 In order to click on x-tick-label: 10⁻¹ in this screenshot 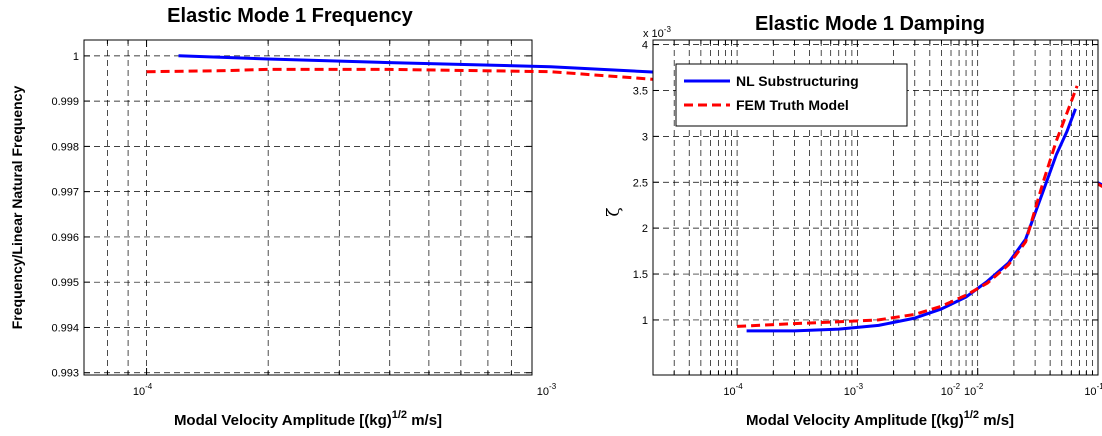, I will do `click(1093, 390)`.